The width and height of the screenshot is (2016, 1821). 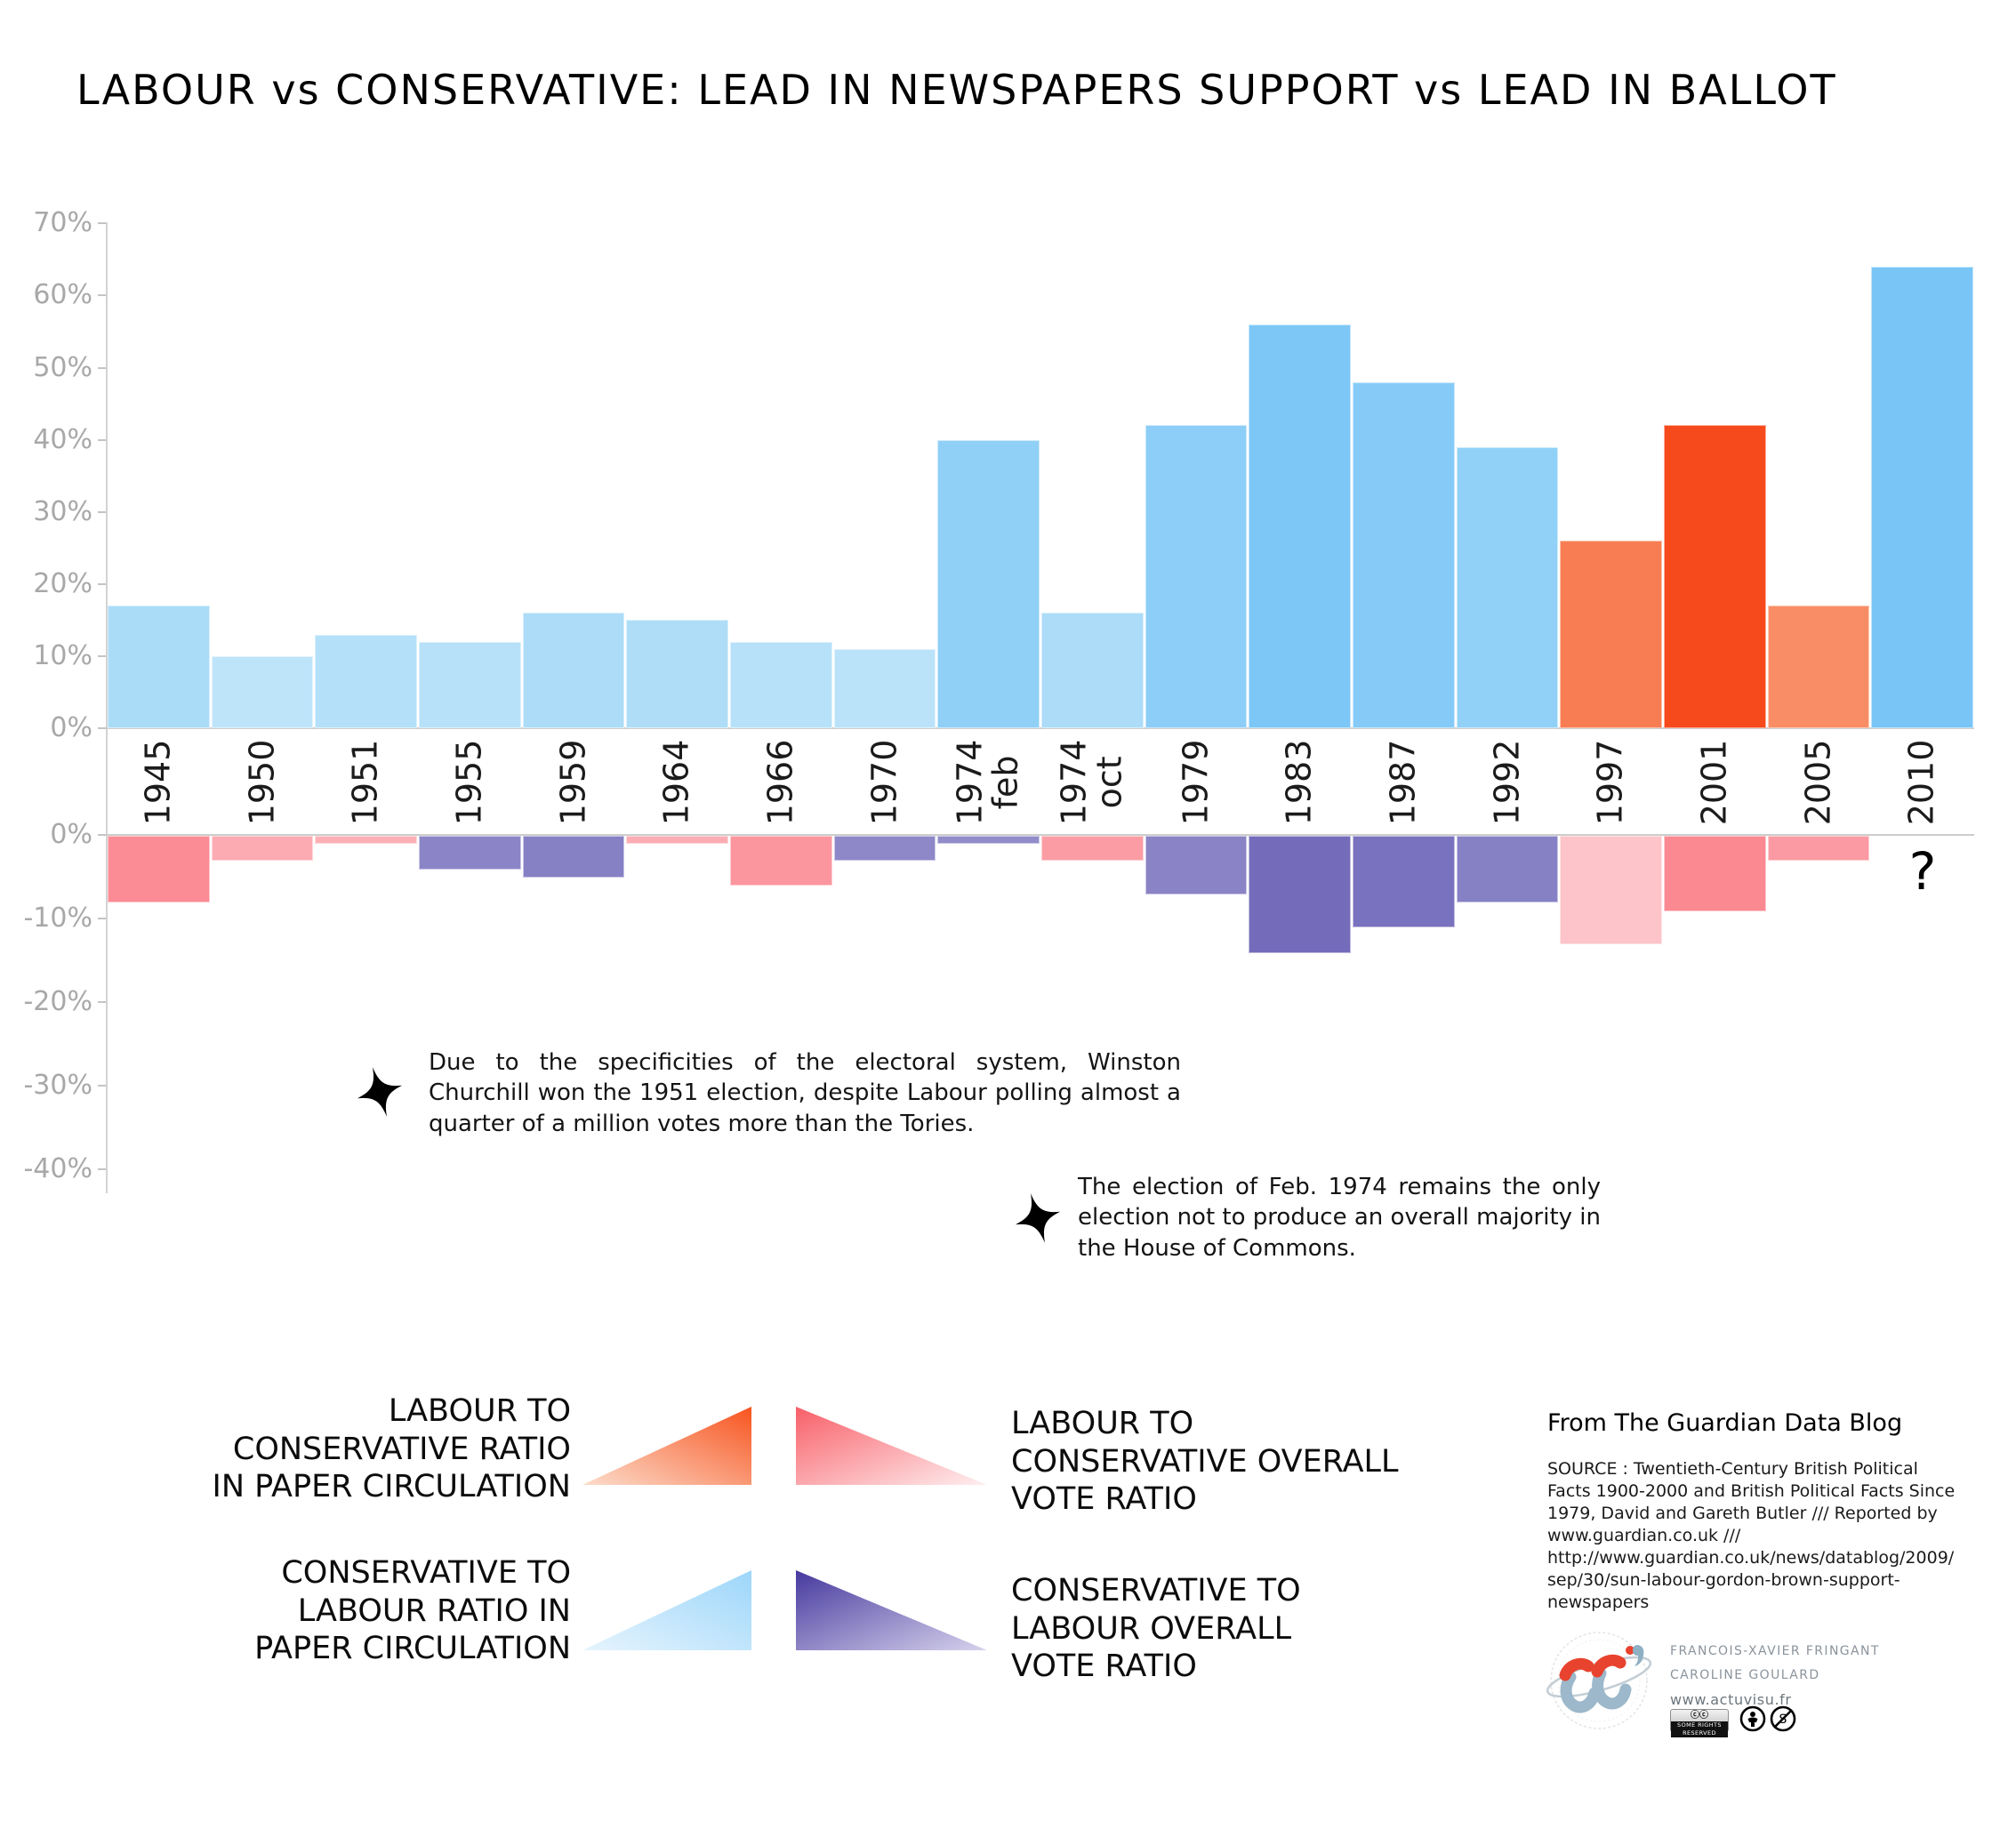 I want to click on bar-papers-1970, so click(x=884, y=688).